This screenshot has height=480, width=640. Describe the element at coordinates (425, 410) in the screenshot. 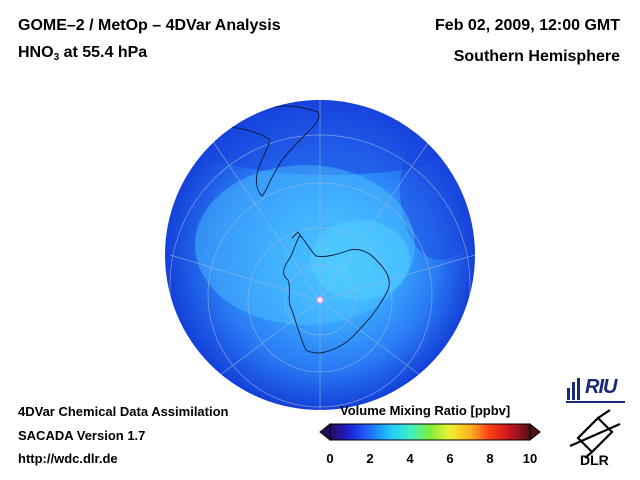

I see `colorbar-title: Volume Mixing Ratio [ppbv]` at that location.